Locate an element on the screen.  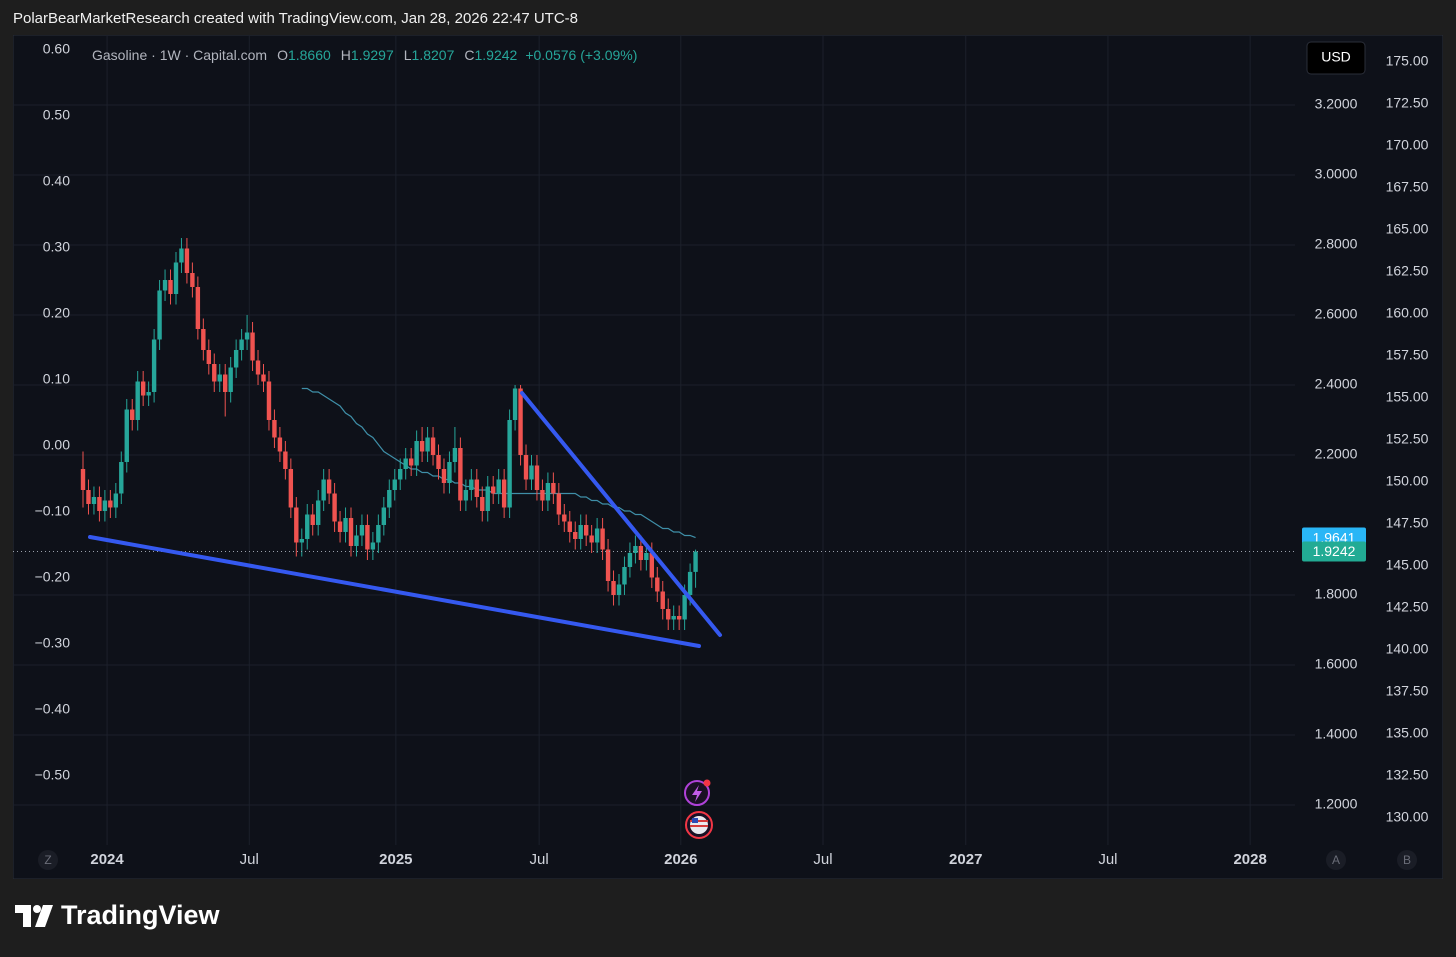
axis-button is located at coordinates (1336, 860).